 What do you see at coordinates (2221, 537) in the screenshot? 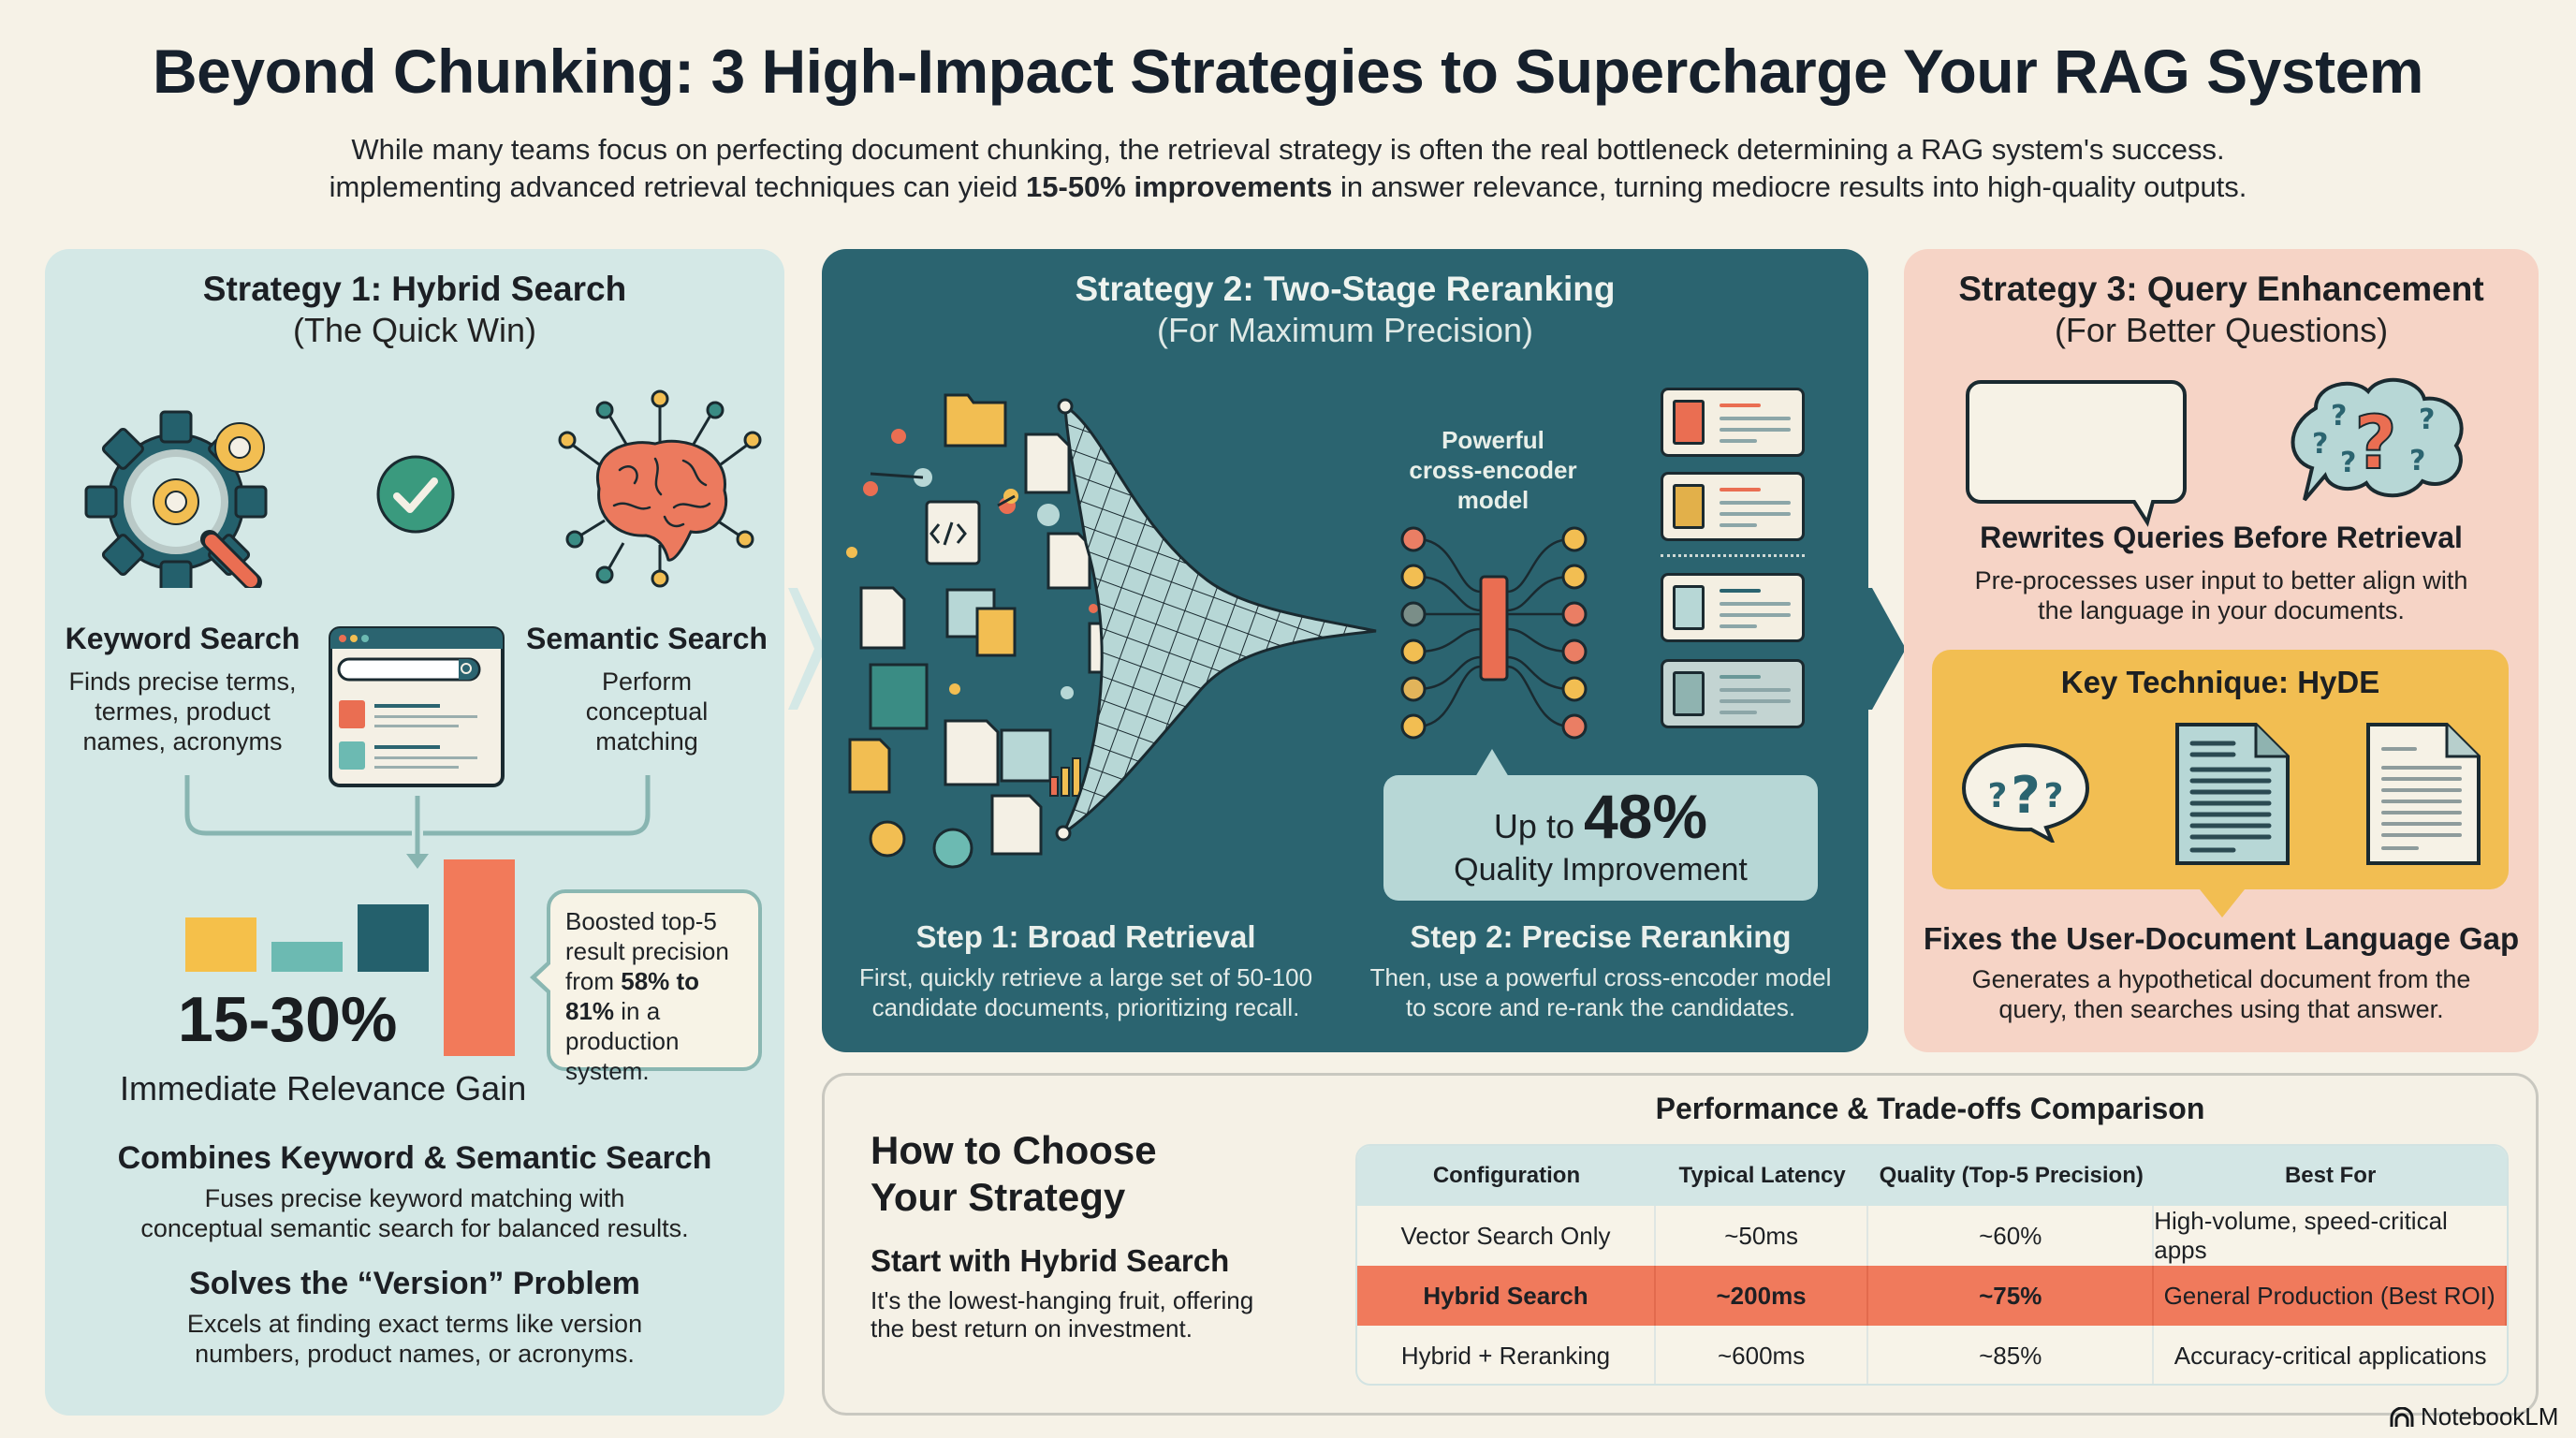
I see `rewrite-queries-title: Rewrites Queries Before Retrieval` at bounding box center [2221, 537].